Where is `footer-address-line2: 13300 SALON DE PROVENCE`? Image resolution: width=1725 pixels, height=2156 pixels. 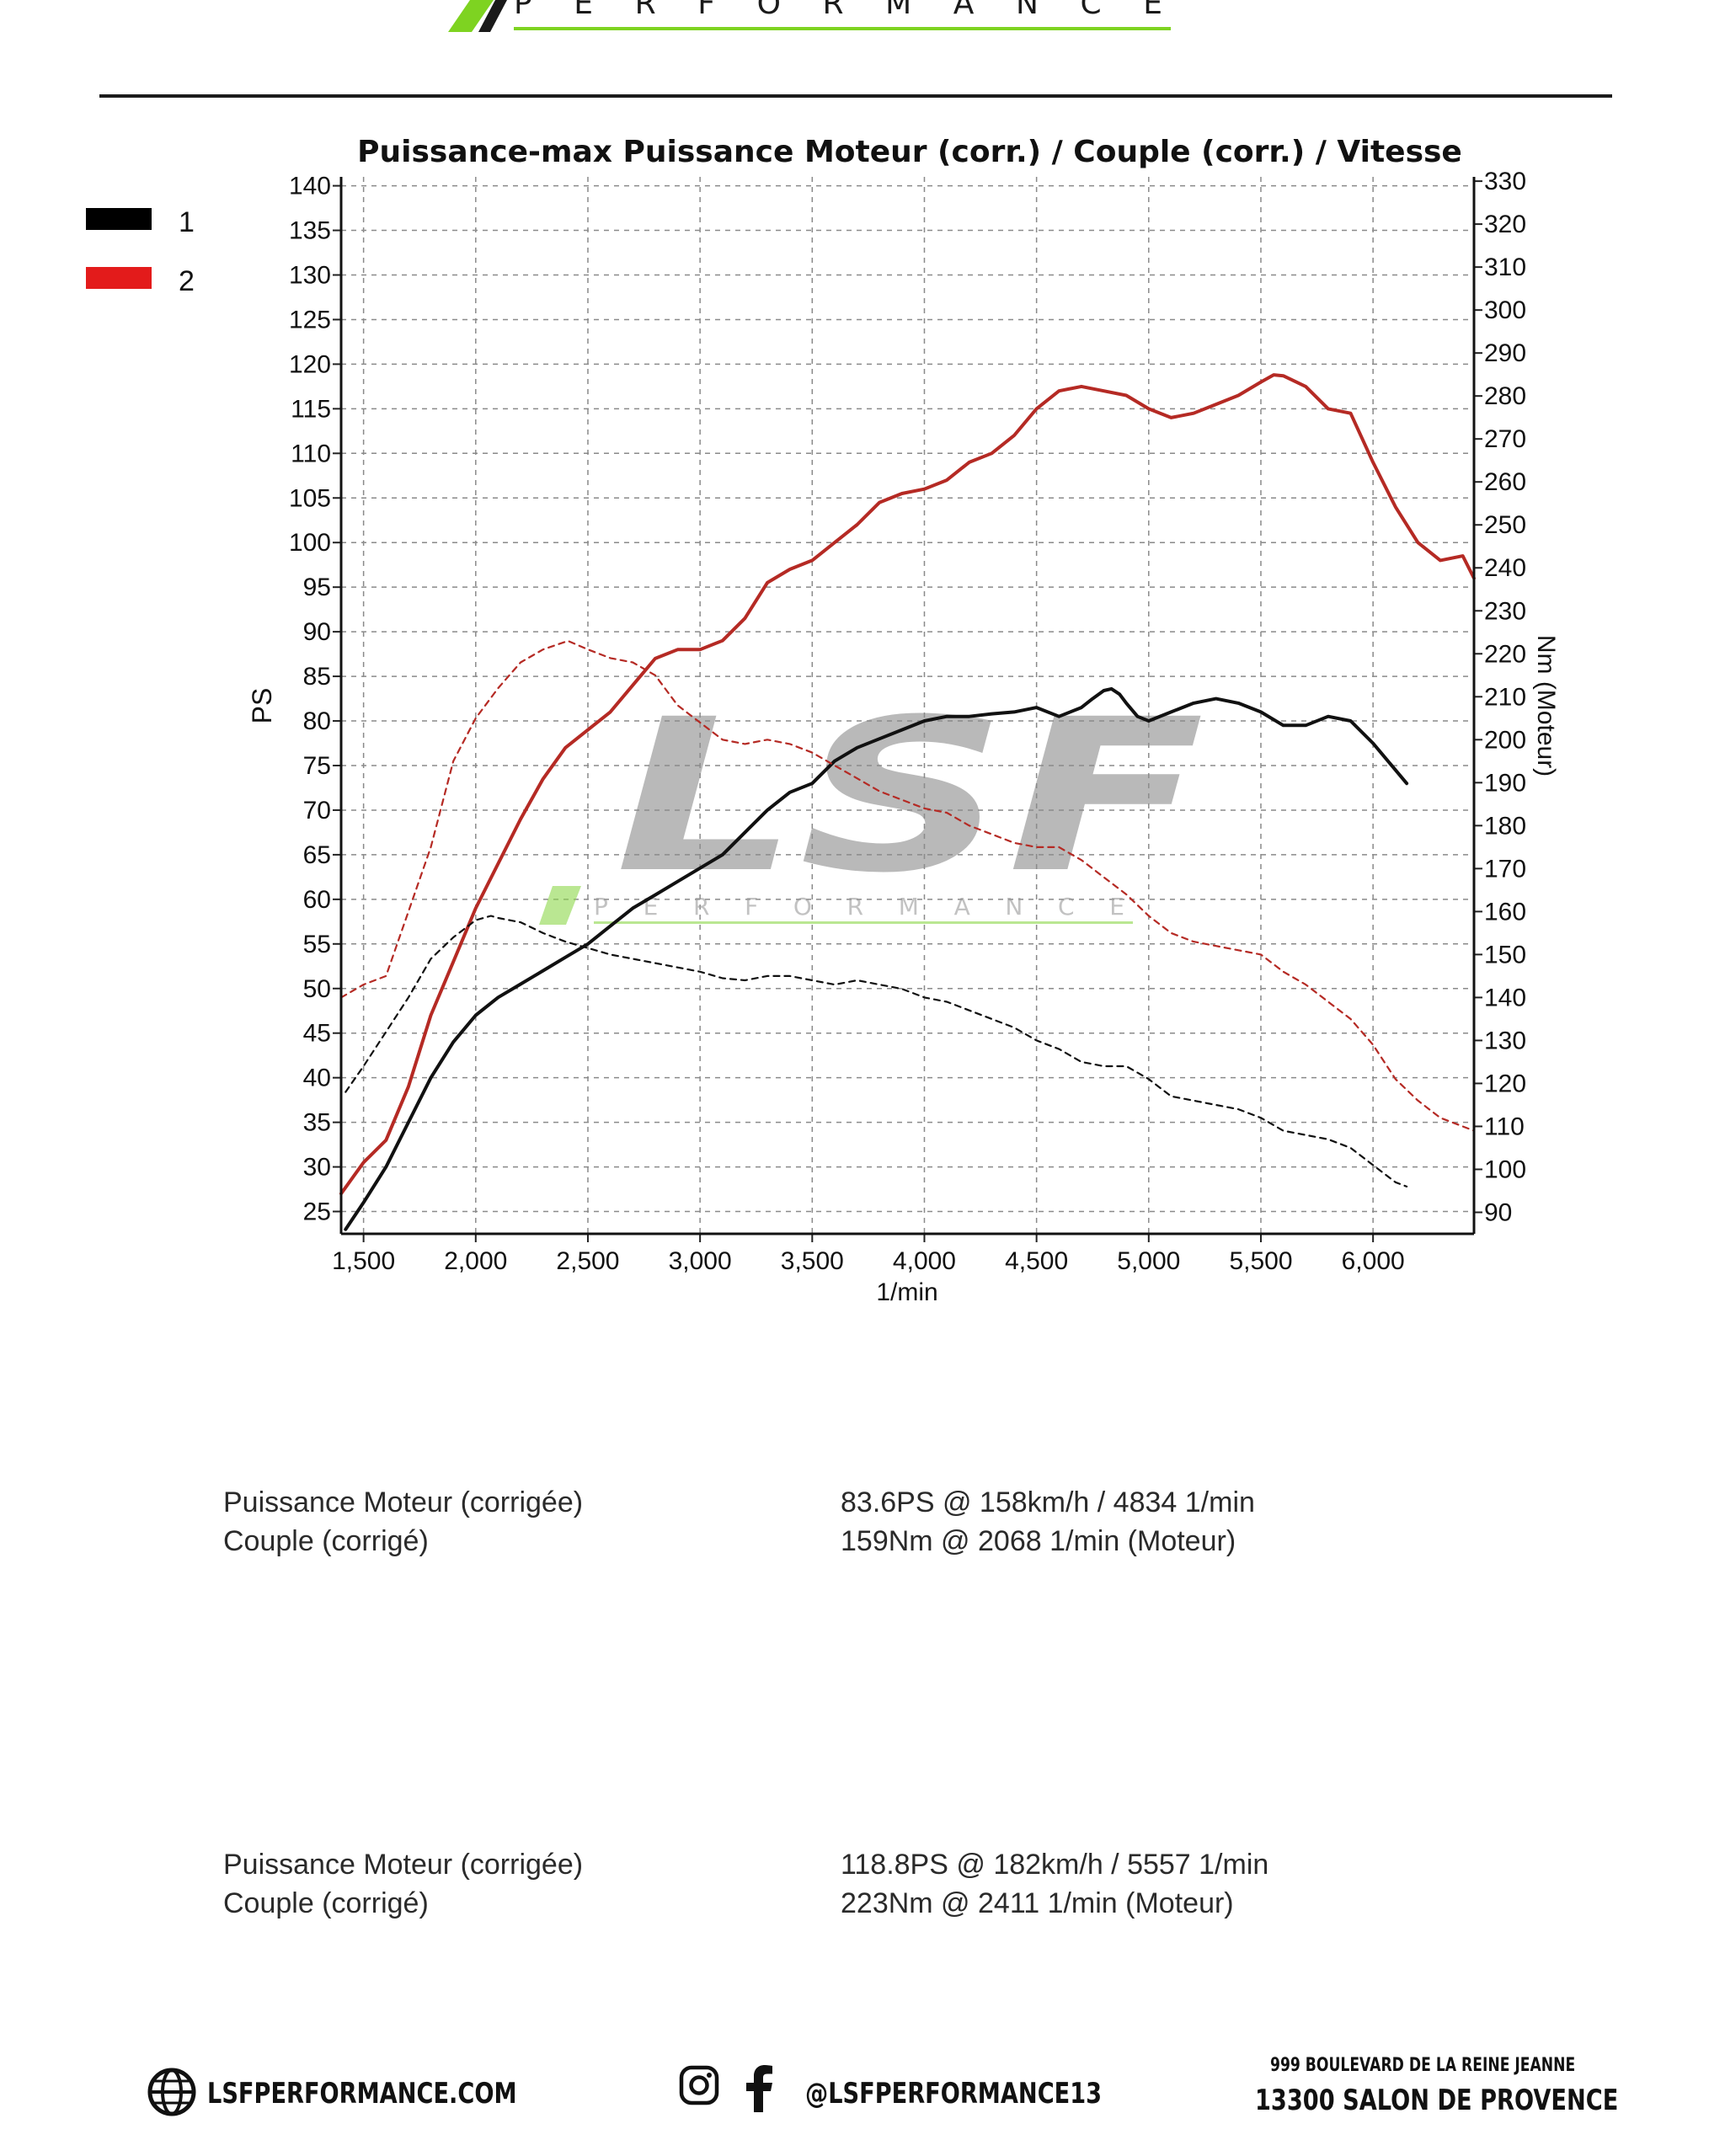 footer-address-line2: 13300 SALON DE PROVENCE is located at coordinates (1437, 2100).